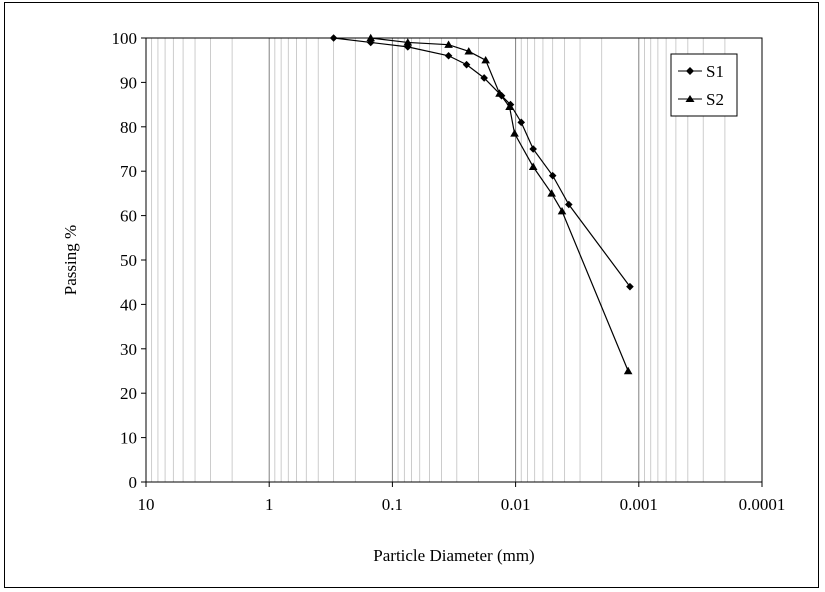 This screenshot has width=825, height=592. I want to click on y-axis-ticks: 0 10 20 30 40 50 60 70 80 90 100, so click(129, 260).